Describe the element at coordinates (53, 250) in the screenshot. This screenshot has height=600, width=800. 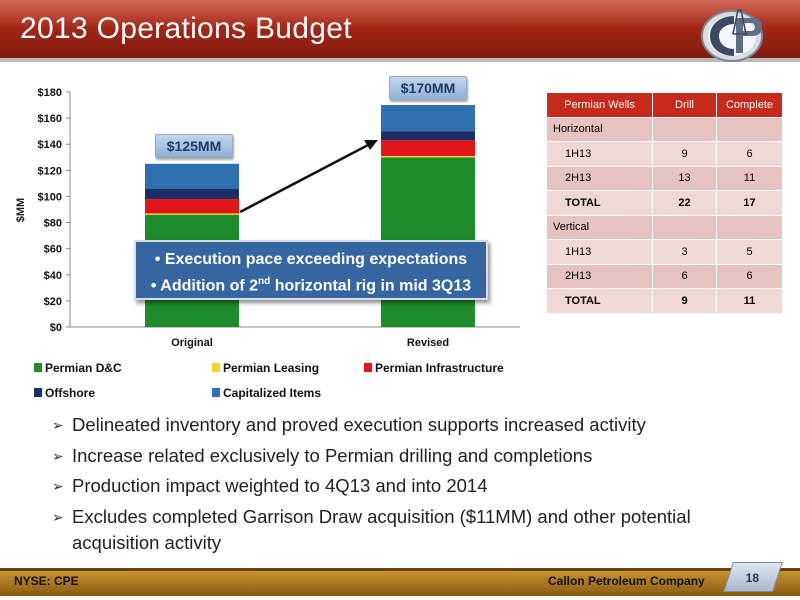
I see `y-tick-label: $60` at that location.